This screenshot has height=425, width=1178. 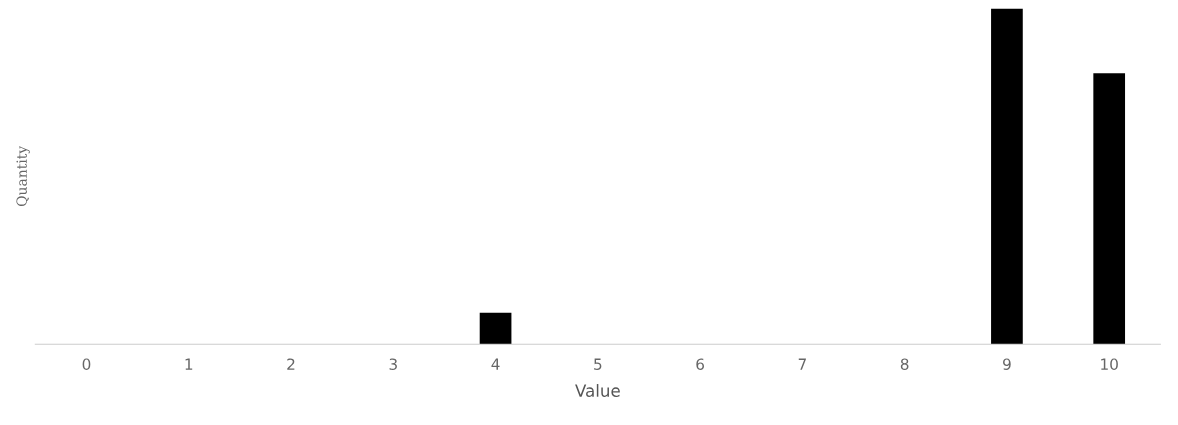 What do you see at coordinates (1007, 364) in the screenshot?
I see `x-tick-label: 9` at bounding box center [1007, 364].